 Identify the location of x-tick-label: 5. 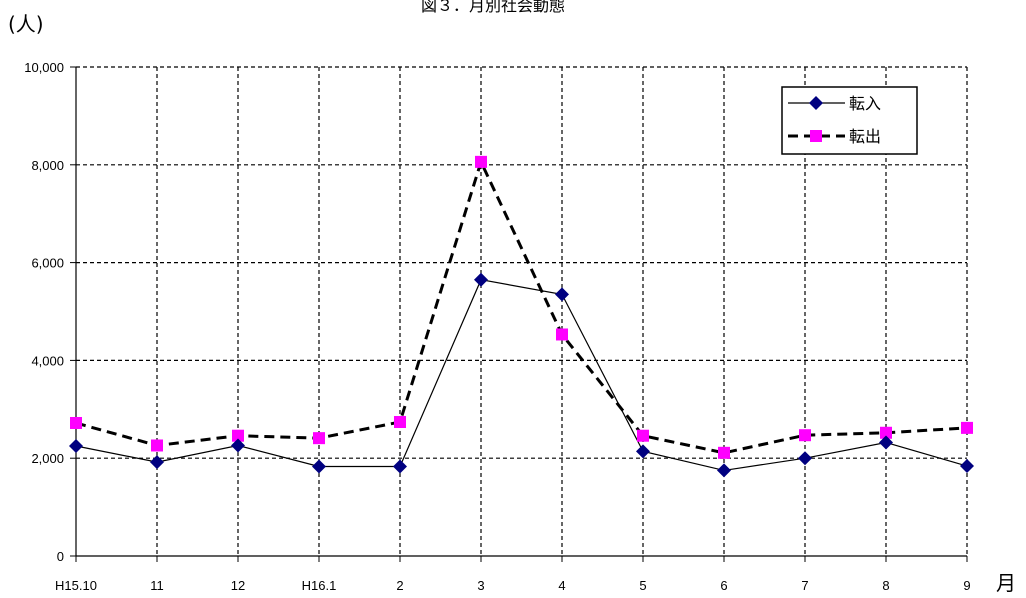
(642, 585).